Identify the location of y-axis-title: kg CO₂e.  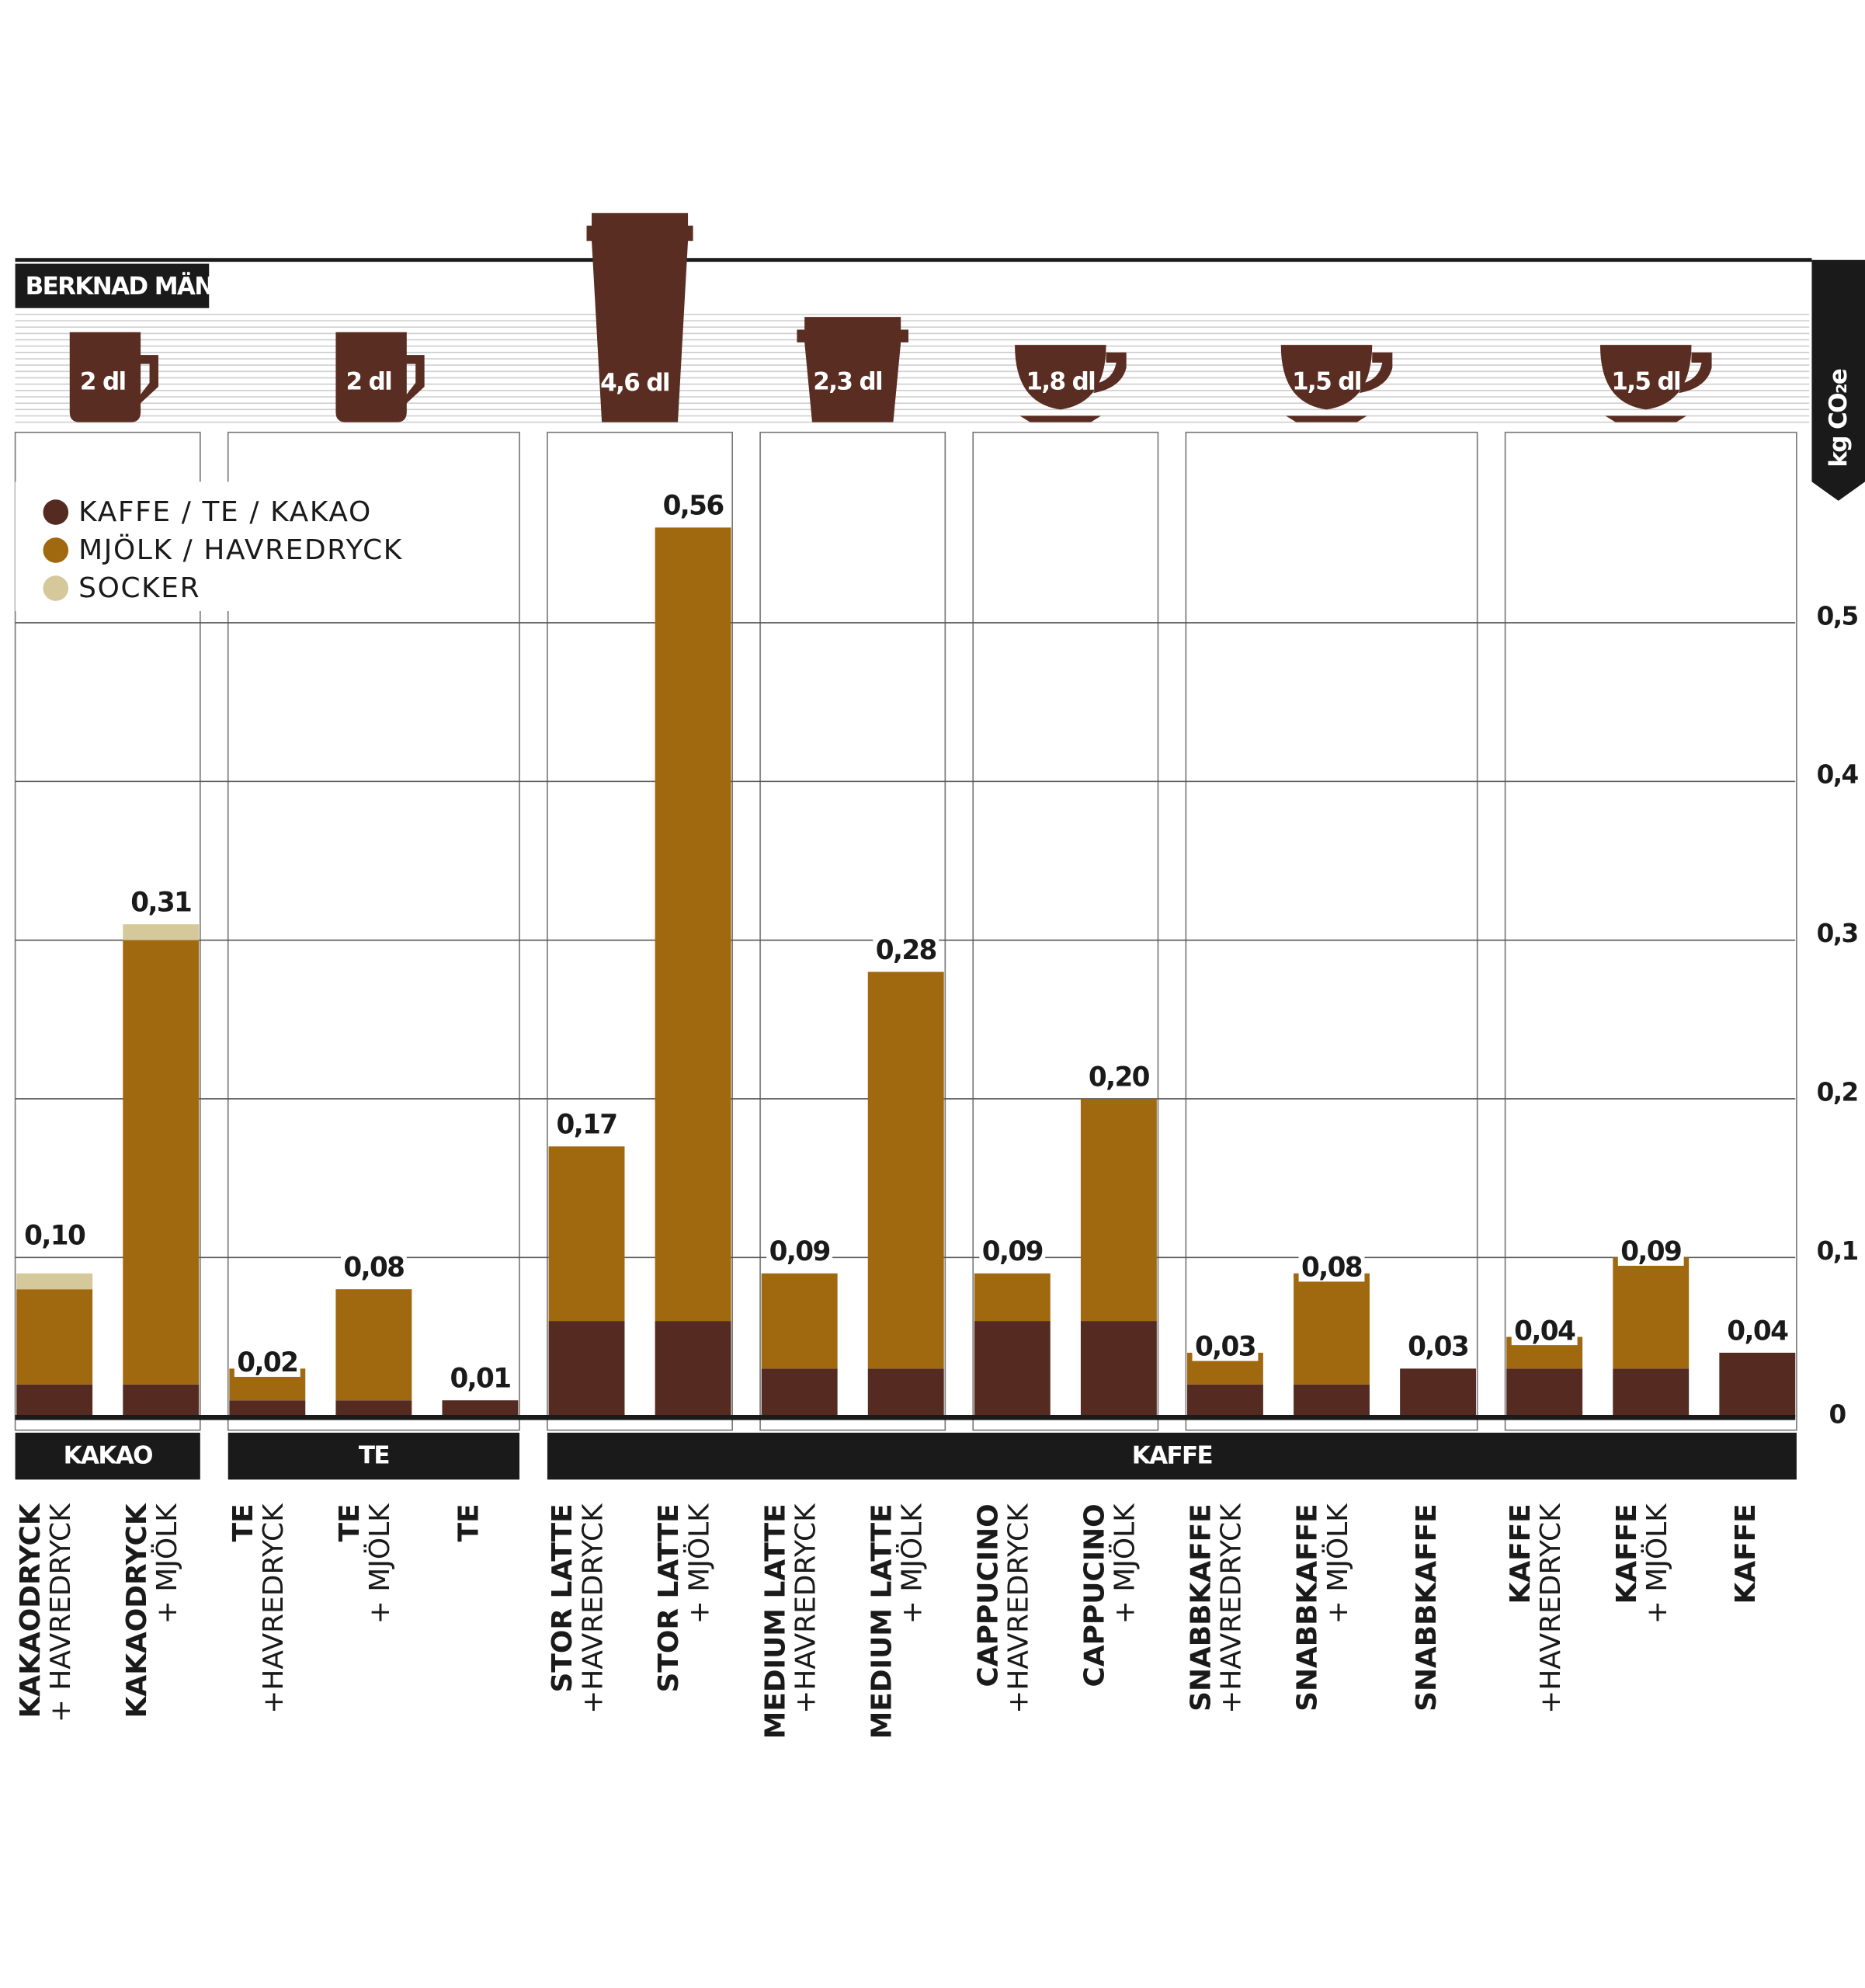
(1839, 418).